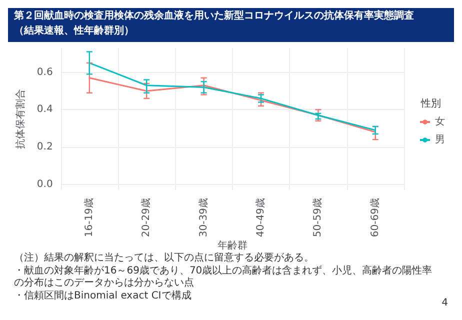 This screenshot has height=320, width=462. Describe the element at coordinates (445, 303) in the screenshot. I see `text: 4` at that location.